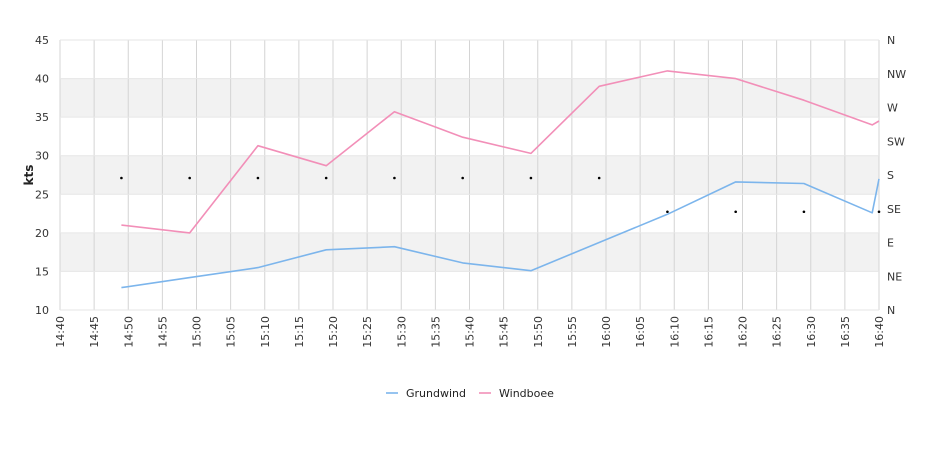 This screenshot has width=940, height=450. I want to click on y-tick-label: 25, so click(42, 194).